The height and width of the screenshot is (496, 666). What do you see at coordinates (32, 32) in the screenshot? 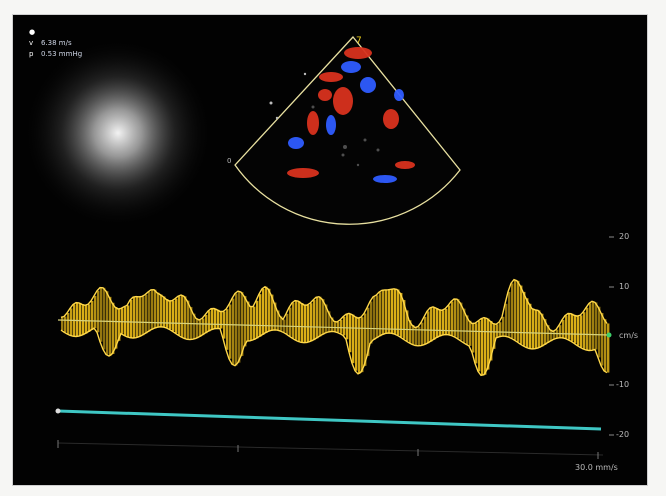
I see `legend-symbol: ●` at bounding box center [32, 32].